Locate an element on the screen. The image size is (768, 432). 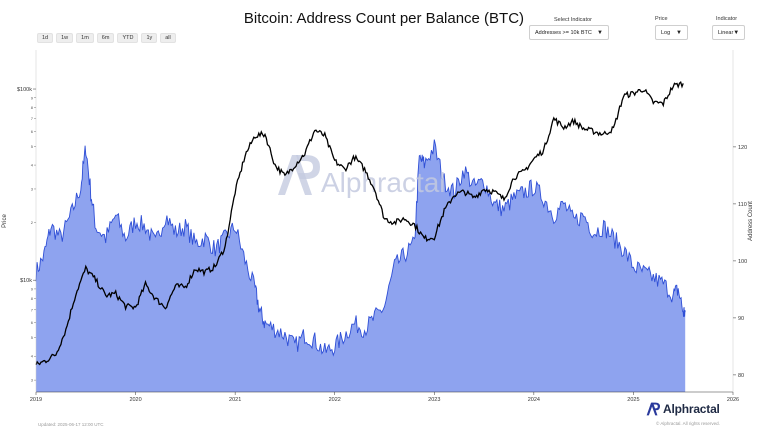
left-major-tick-label: $100k is located at coordinates (24, 90).